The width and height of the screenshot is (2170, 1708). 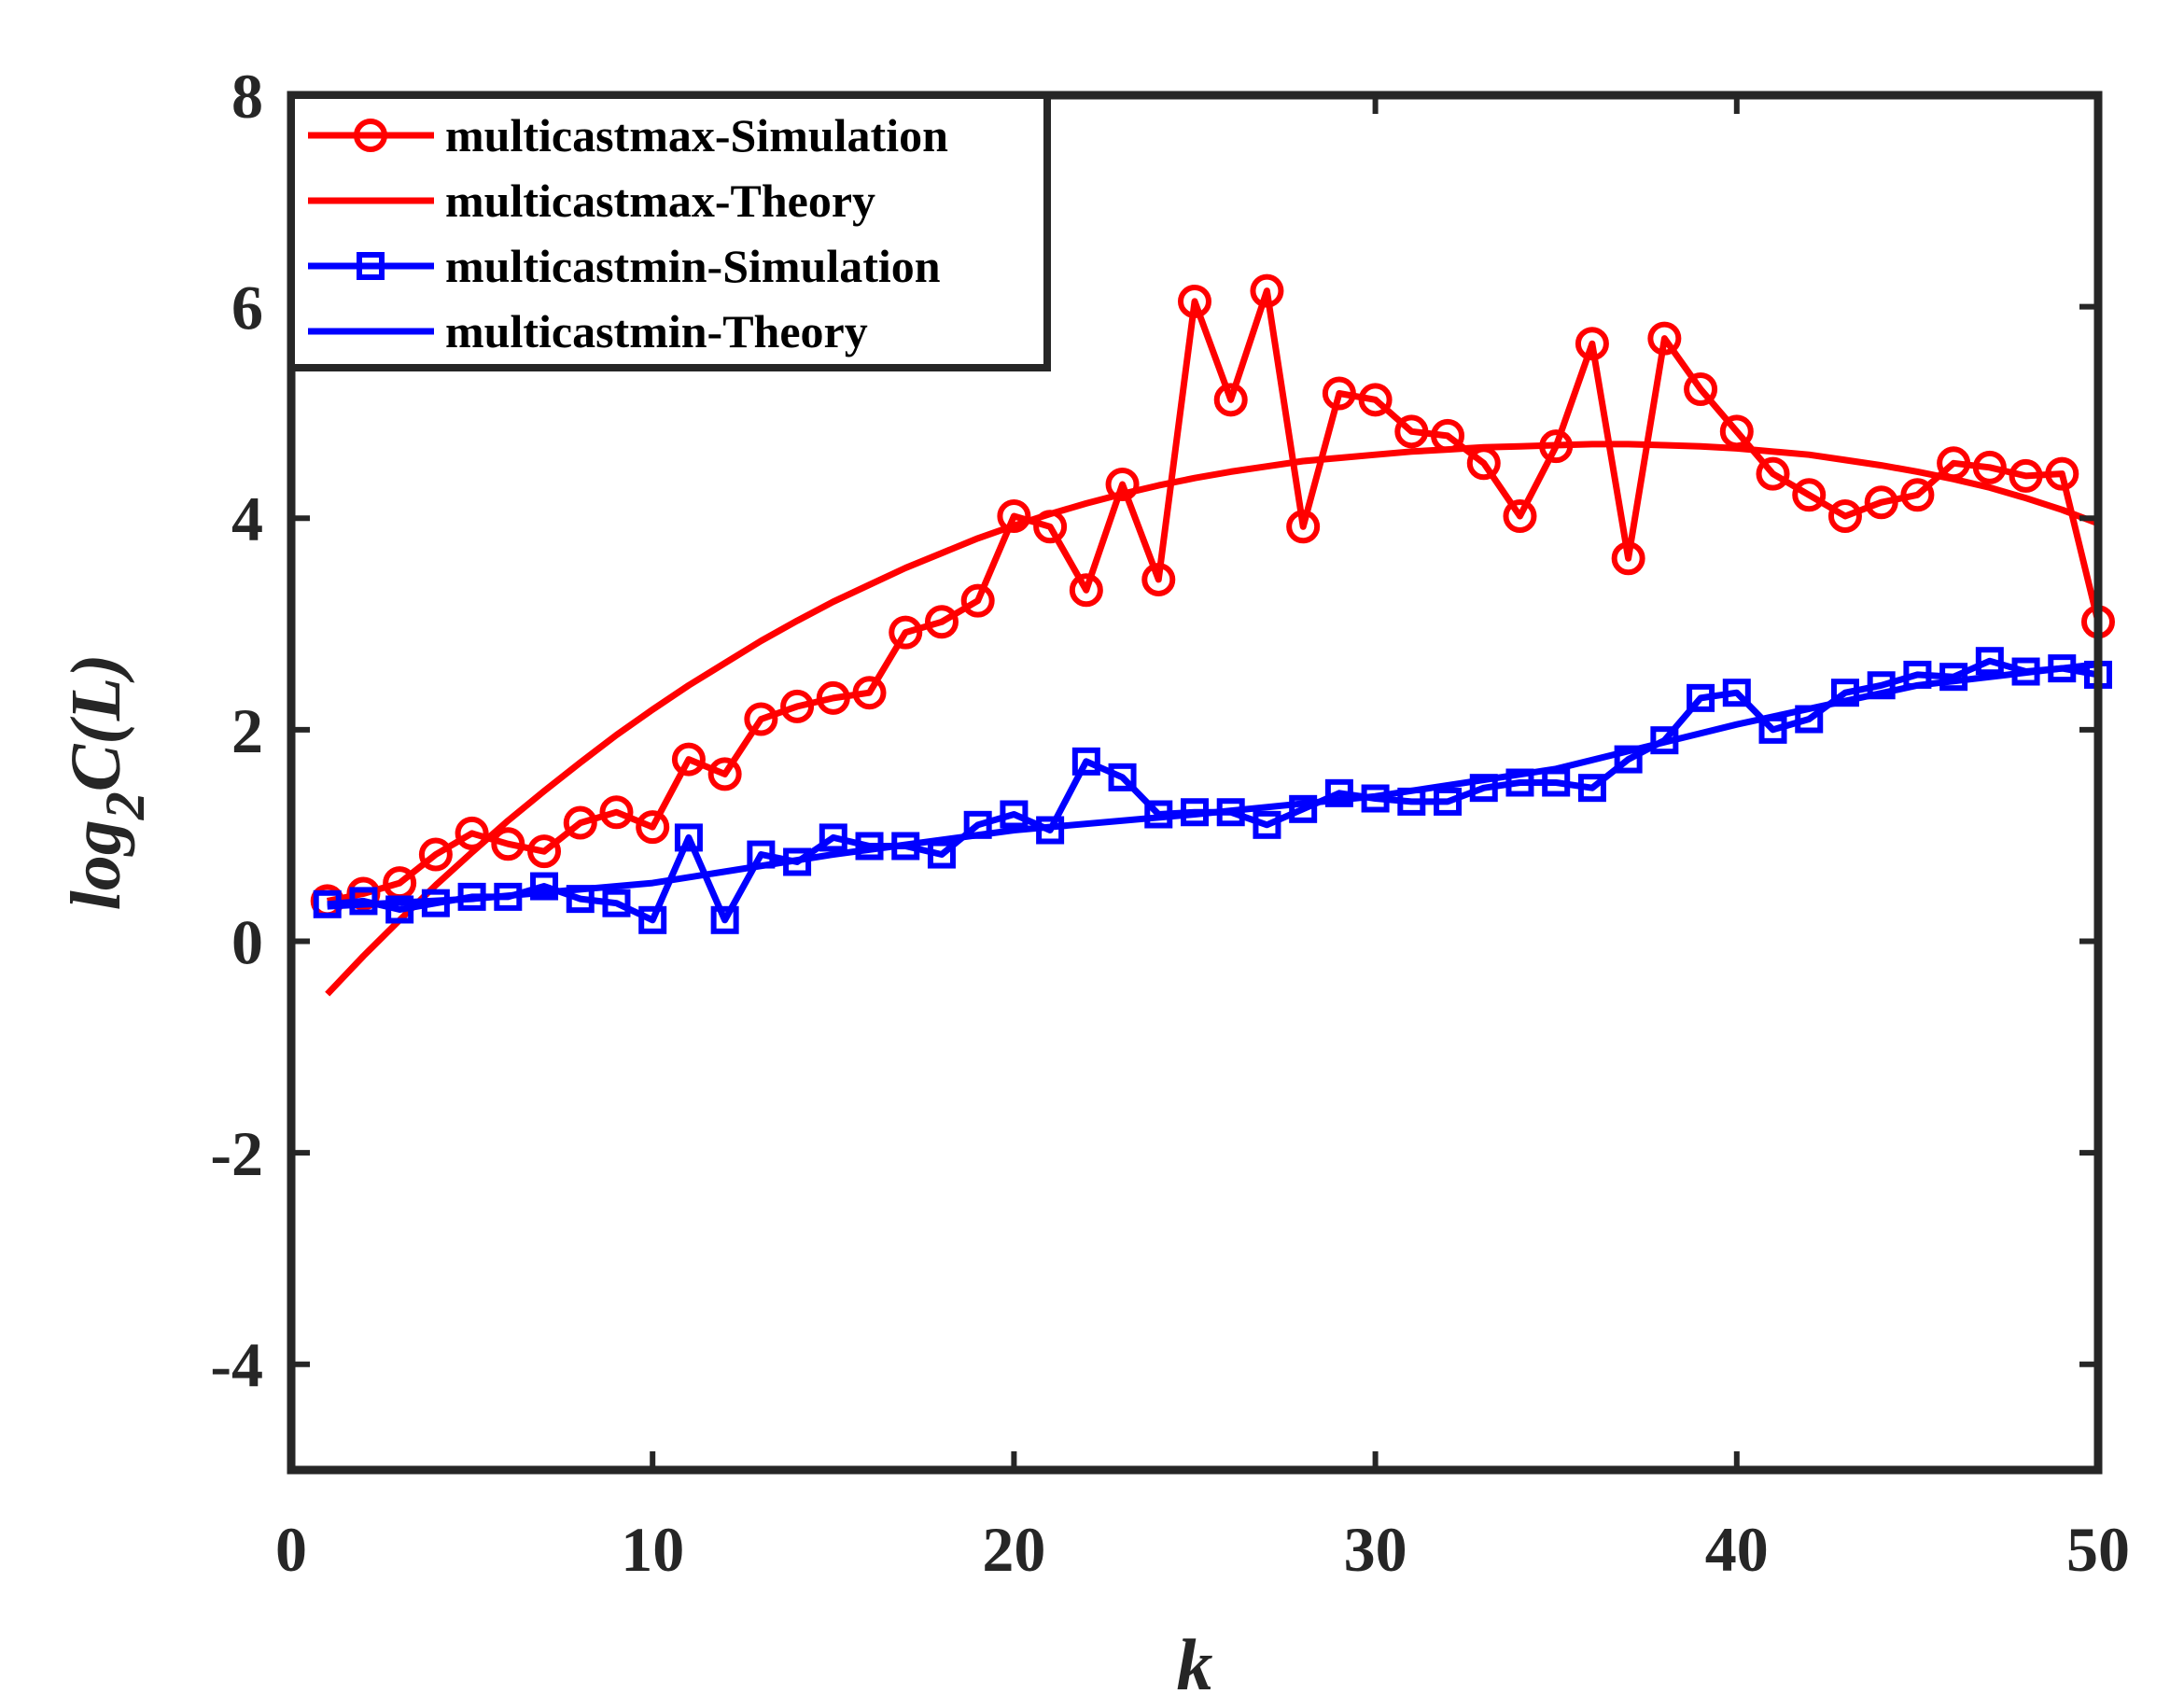 I want to click on y-tick-label-2: 2, so click(x=247, y=730).